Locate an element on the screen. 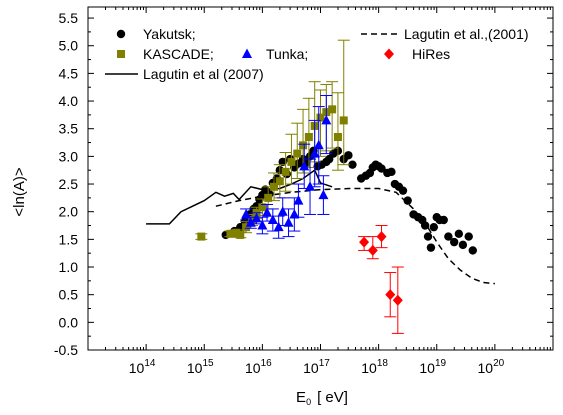 Image resolution: width=563 pixels, height=415 pixels. y-tick-label: 2.0 is located at coordinates (69, 212).